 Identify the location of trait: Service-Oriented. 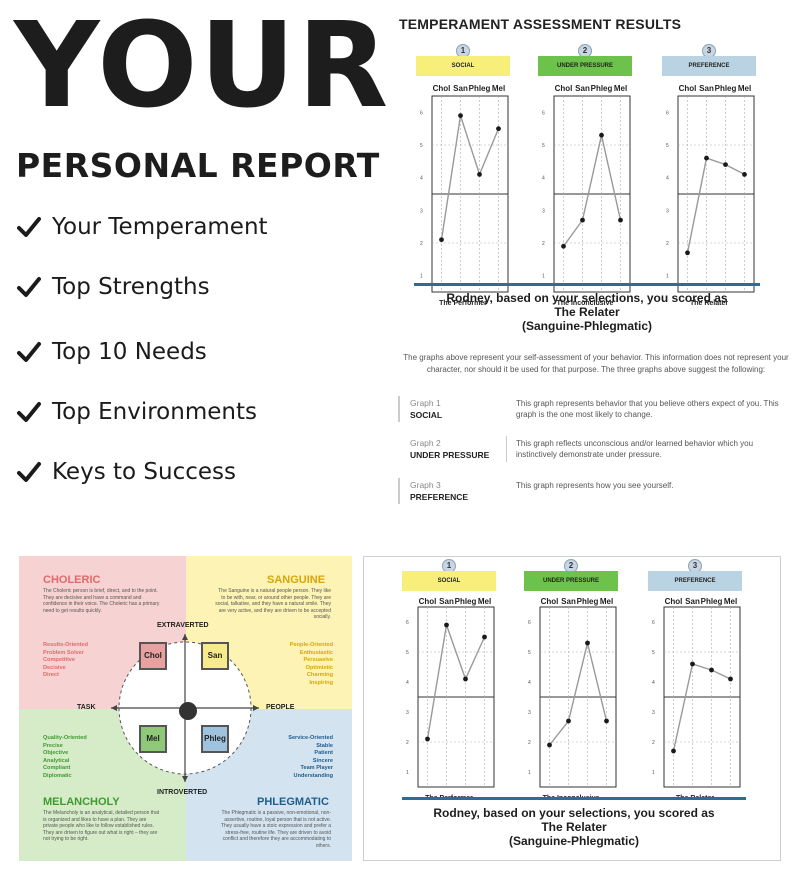
(310, 738).